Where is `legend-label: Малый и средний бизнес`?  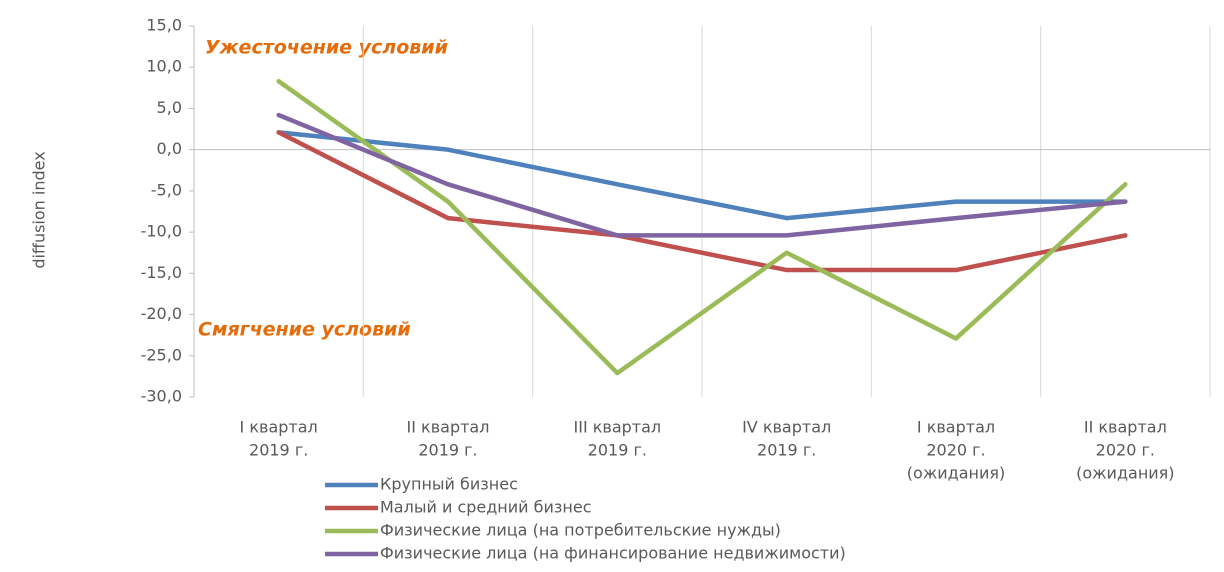 legend-label: Малый и средний бизнес is located at coordinates (486, 507).